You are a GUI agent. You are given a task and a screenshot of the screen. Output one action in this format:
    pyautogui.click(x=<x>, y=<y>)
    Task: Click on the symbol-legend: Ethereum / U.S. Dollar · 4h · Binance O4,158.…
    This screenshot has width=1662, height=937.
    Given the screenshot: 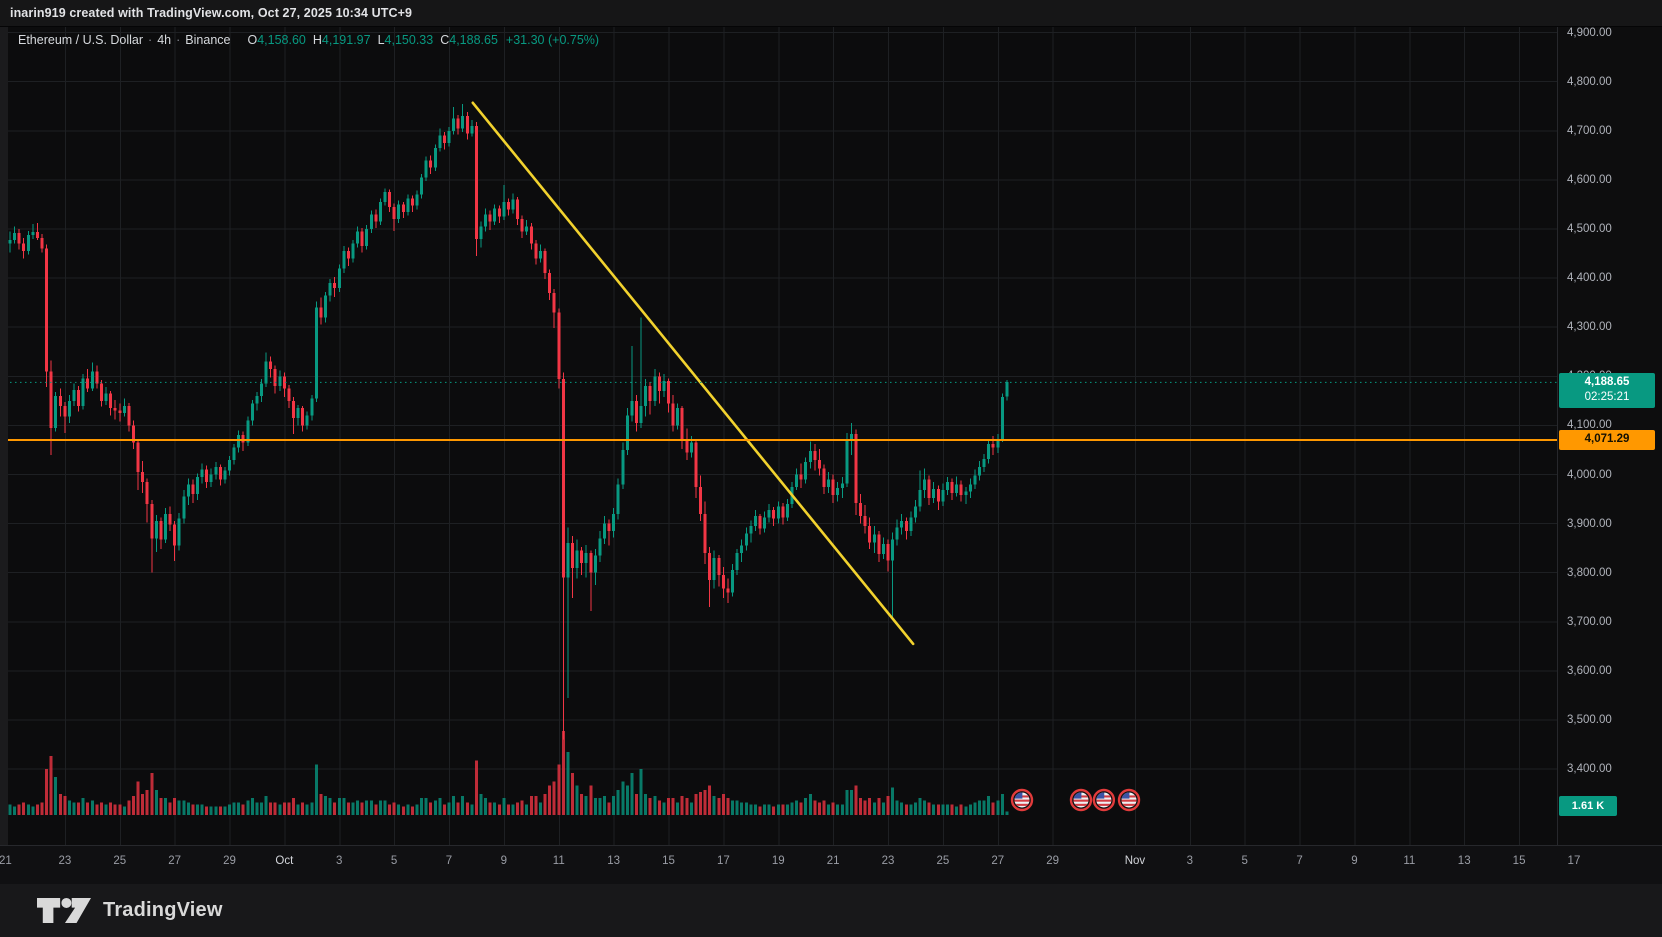 What is the action you would take?
    pyautogui.click(x=308, y=40)
    